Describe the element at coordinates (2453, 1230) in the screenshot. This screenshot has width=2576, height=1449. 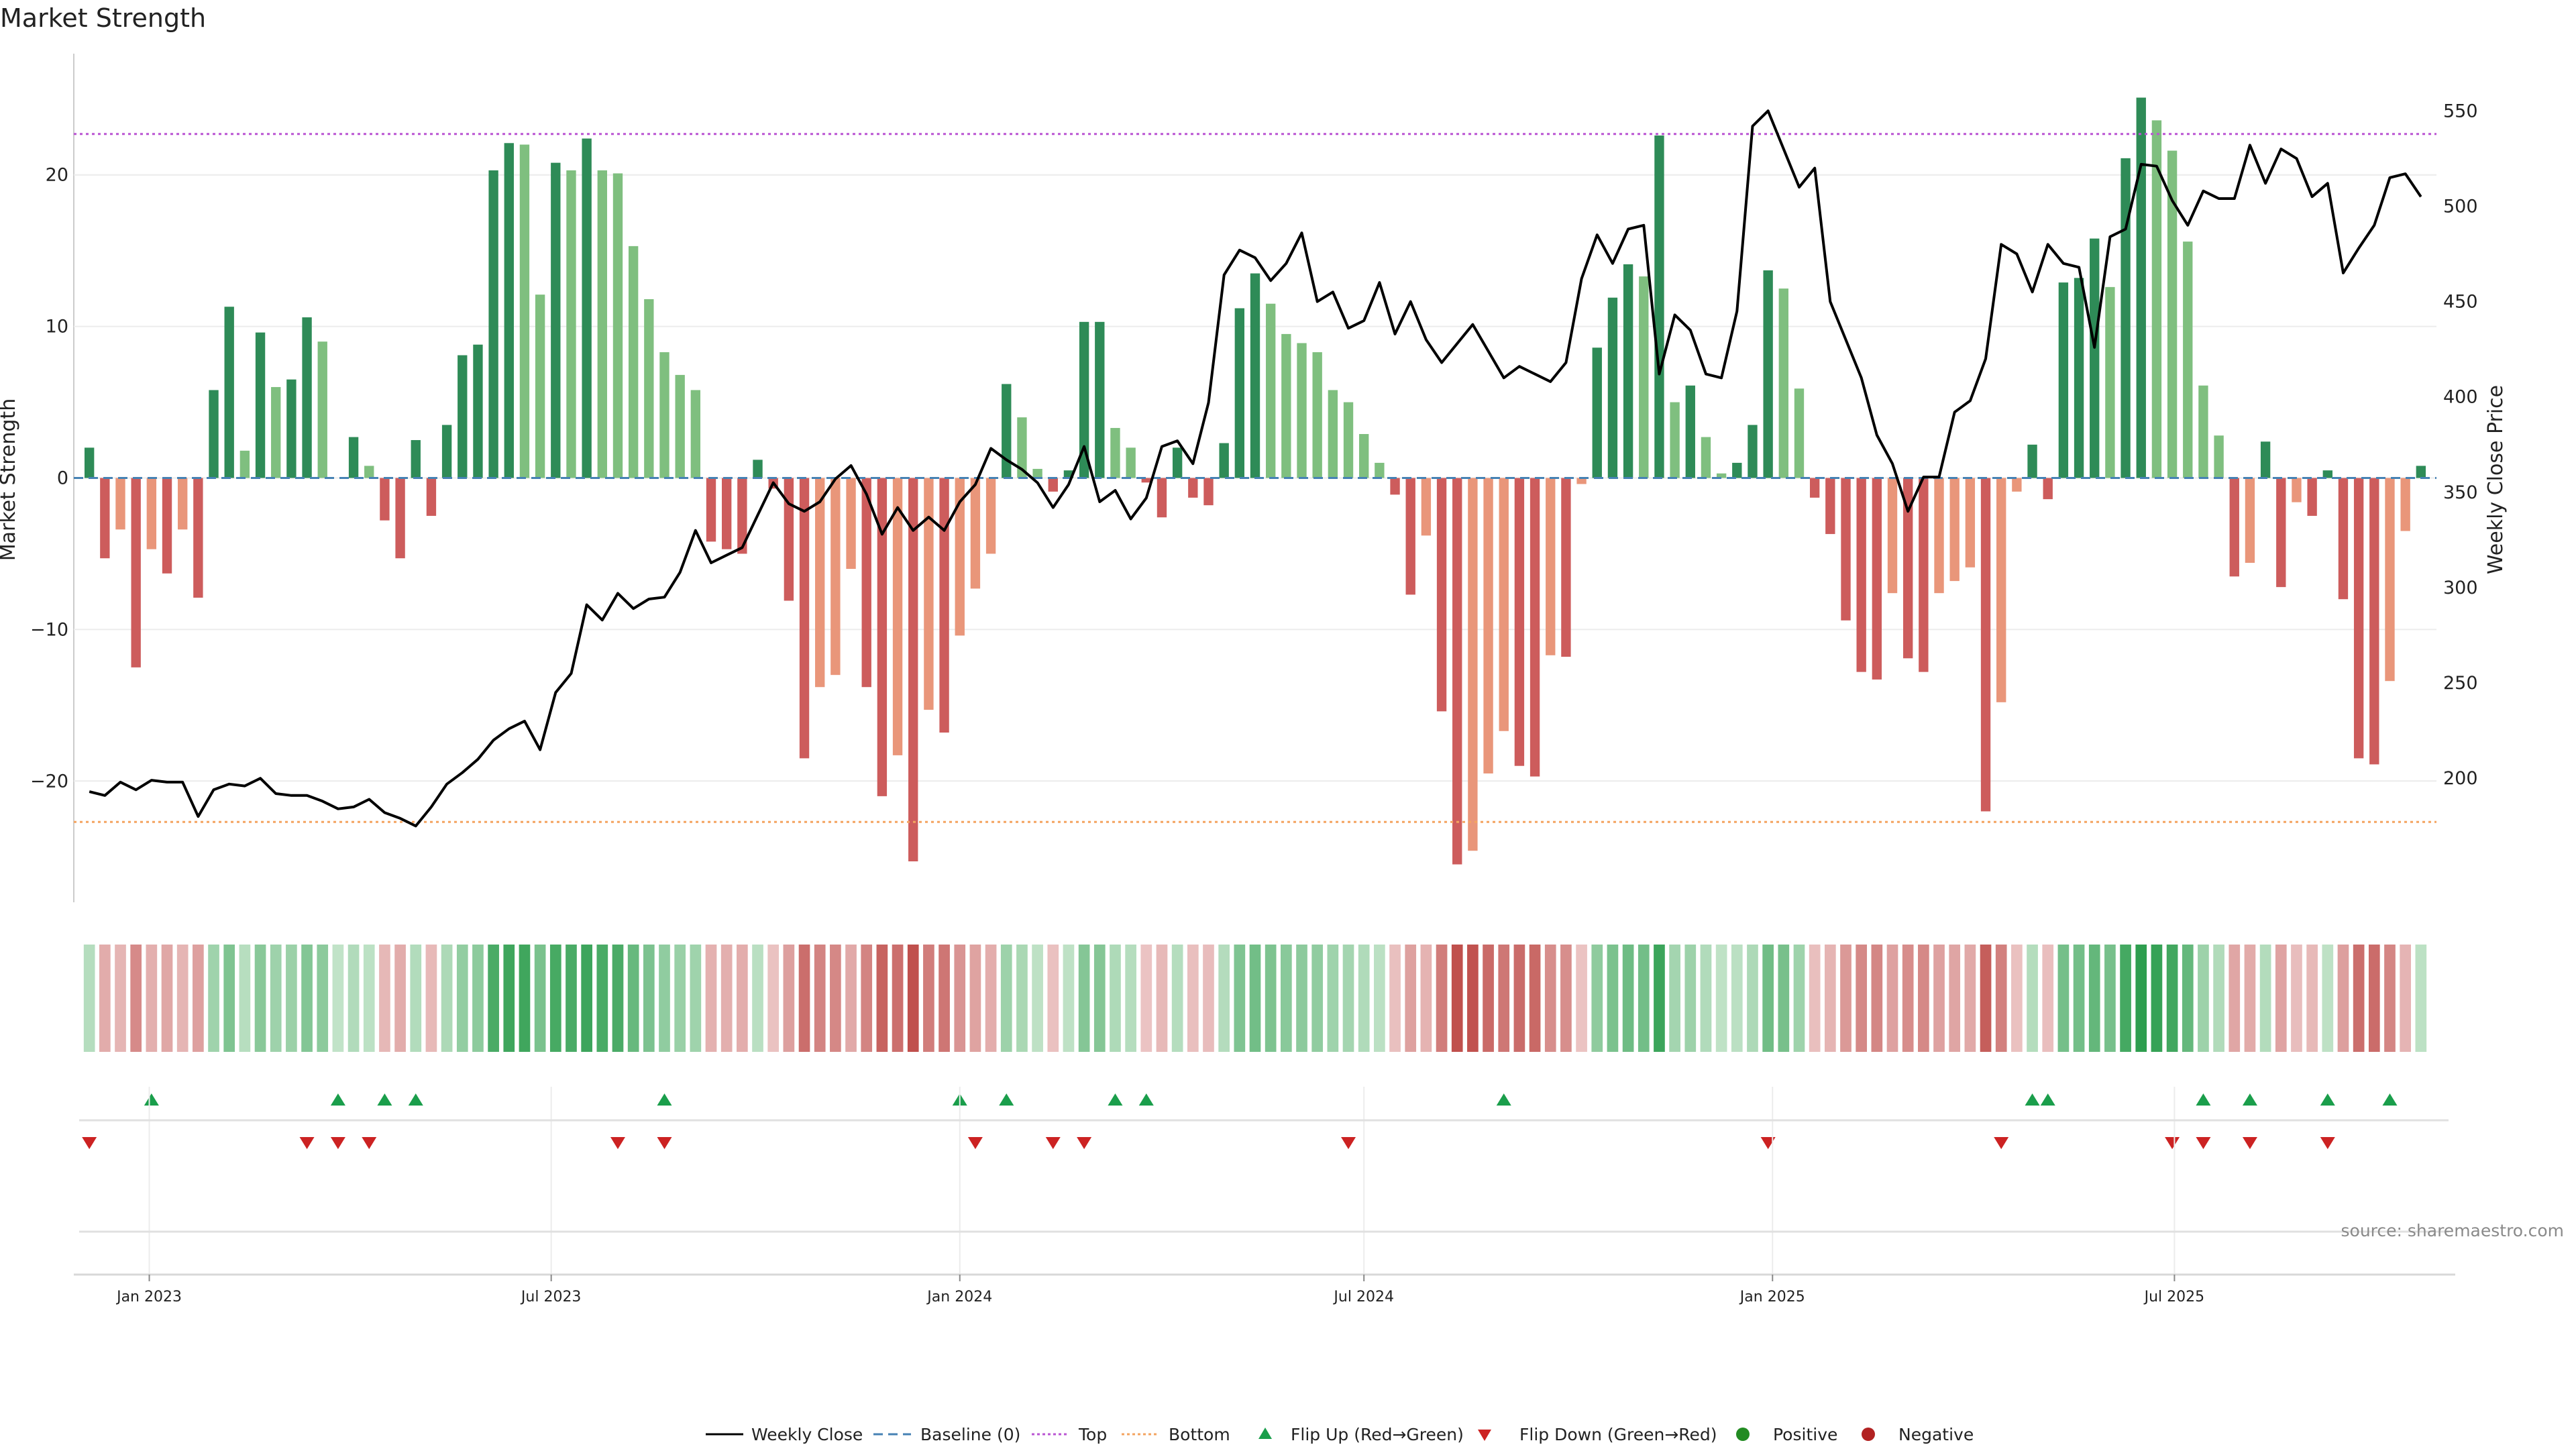
I see `source-note: source: sharemaestro.com` at that location.